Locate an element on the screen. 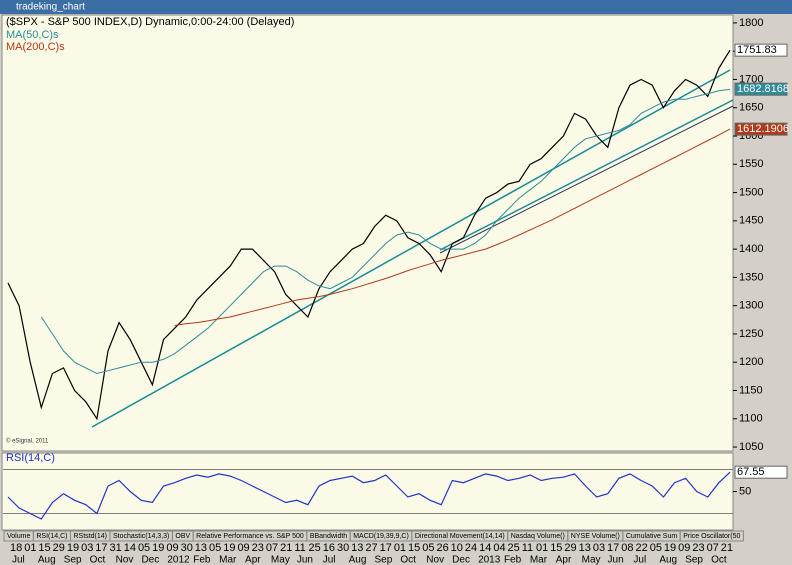 The height and width of the screenshot is (565, 792). last-value-label: 1682.8168 is located at coordinates (763, 89).